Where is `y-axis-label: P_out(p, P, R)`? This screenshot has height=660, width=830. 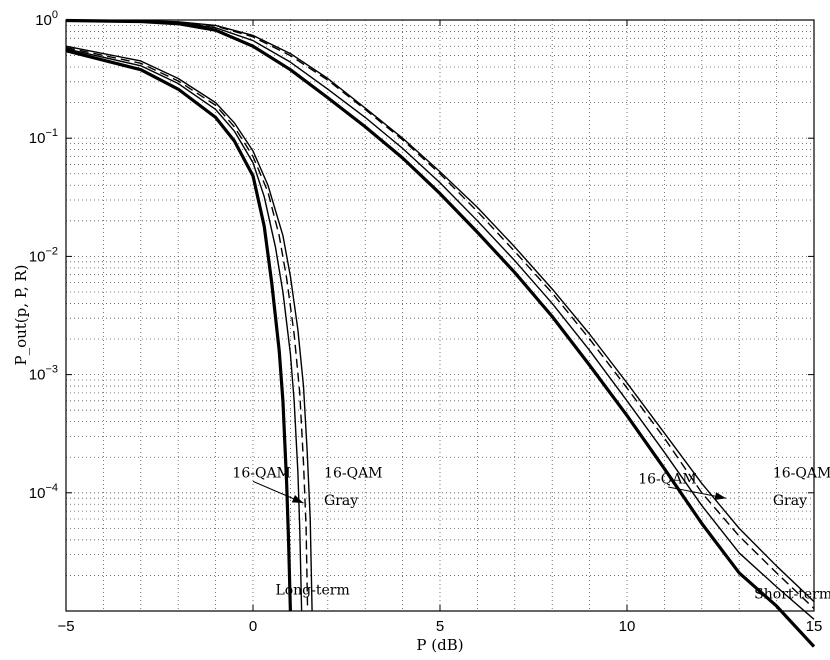 y-axis-label: P_out(p, P, R) is located at coordinates (21, 314).